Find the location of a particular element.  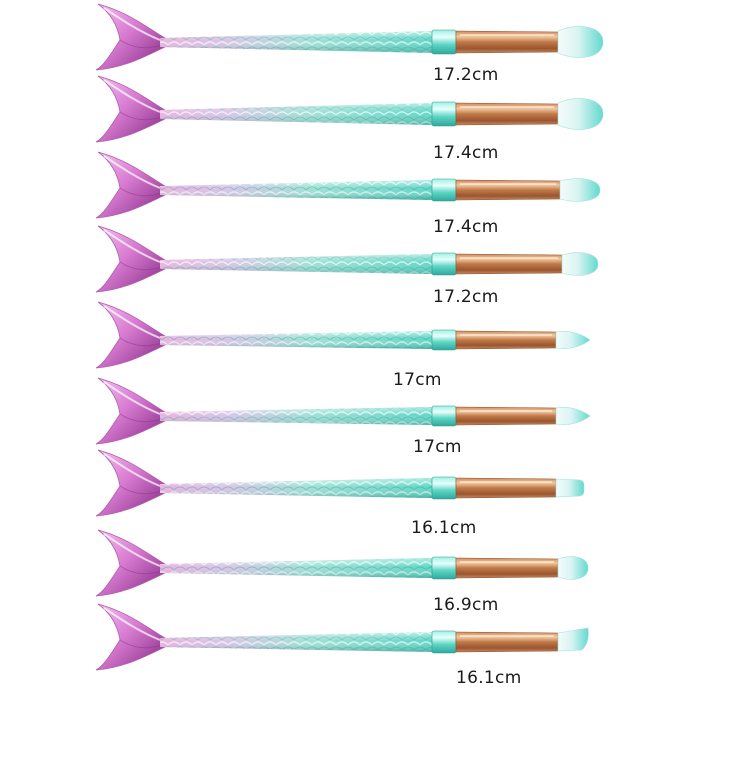

brush-length-label-6: 17cm is located at coordinates (437, 447).